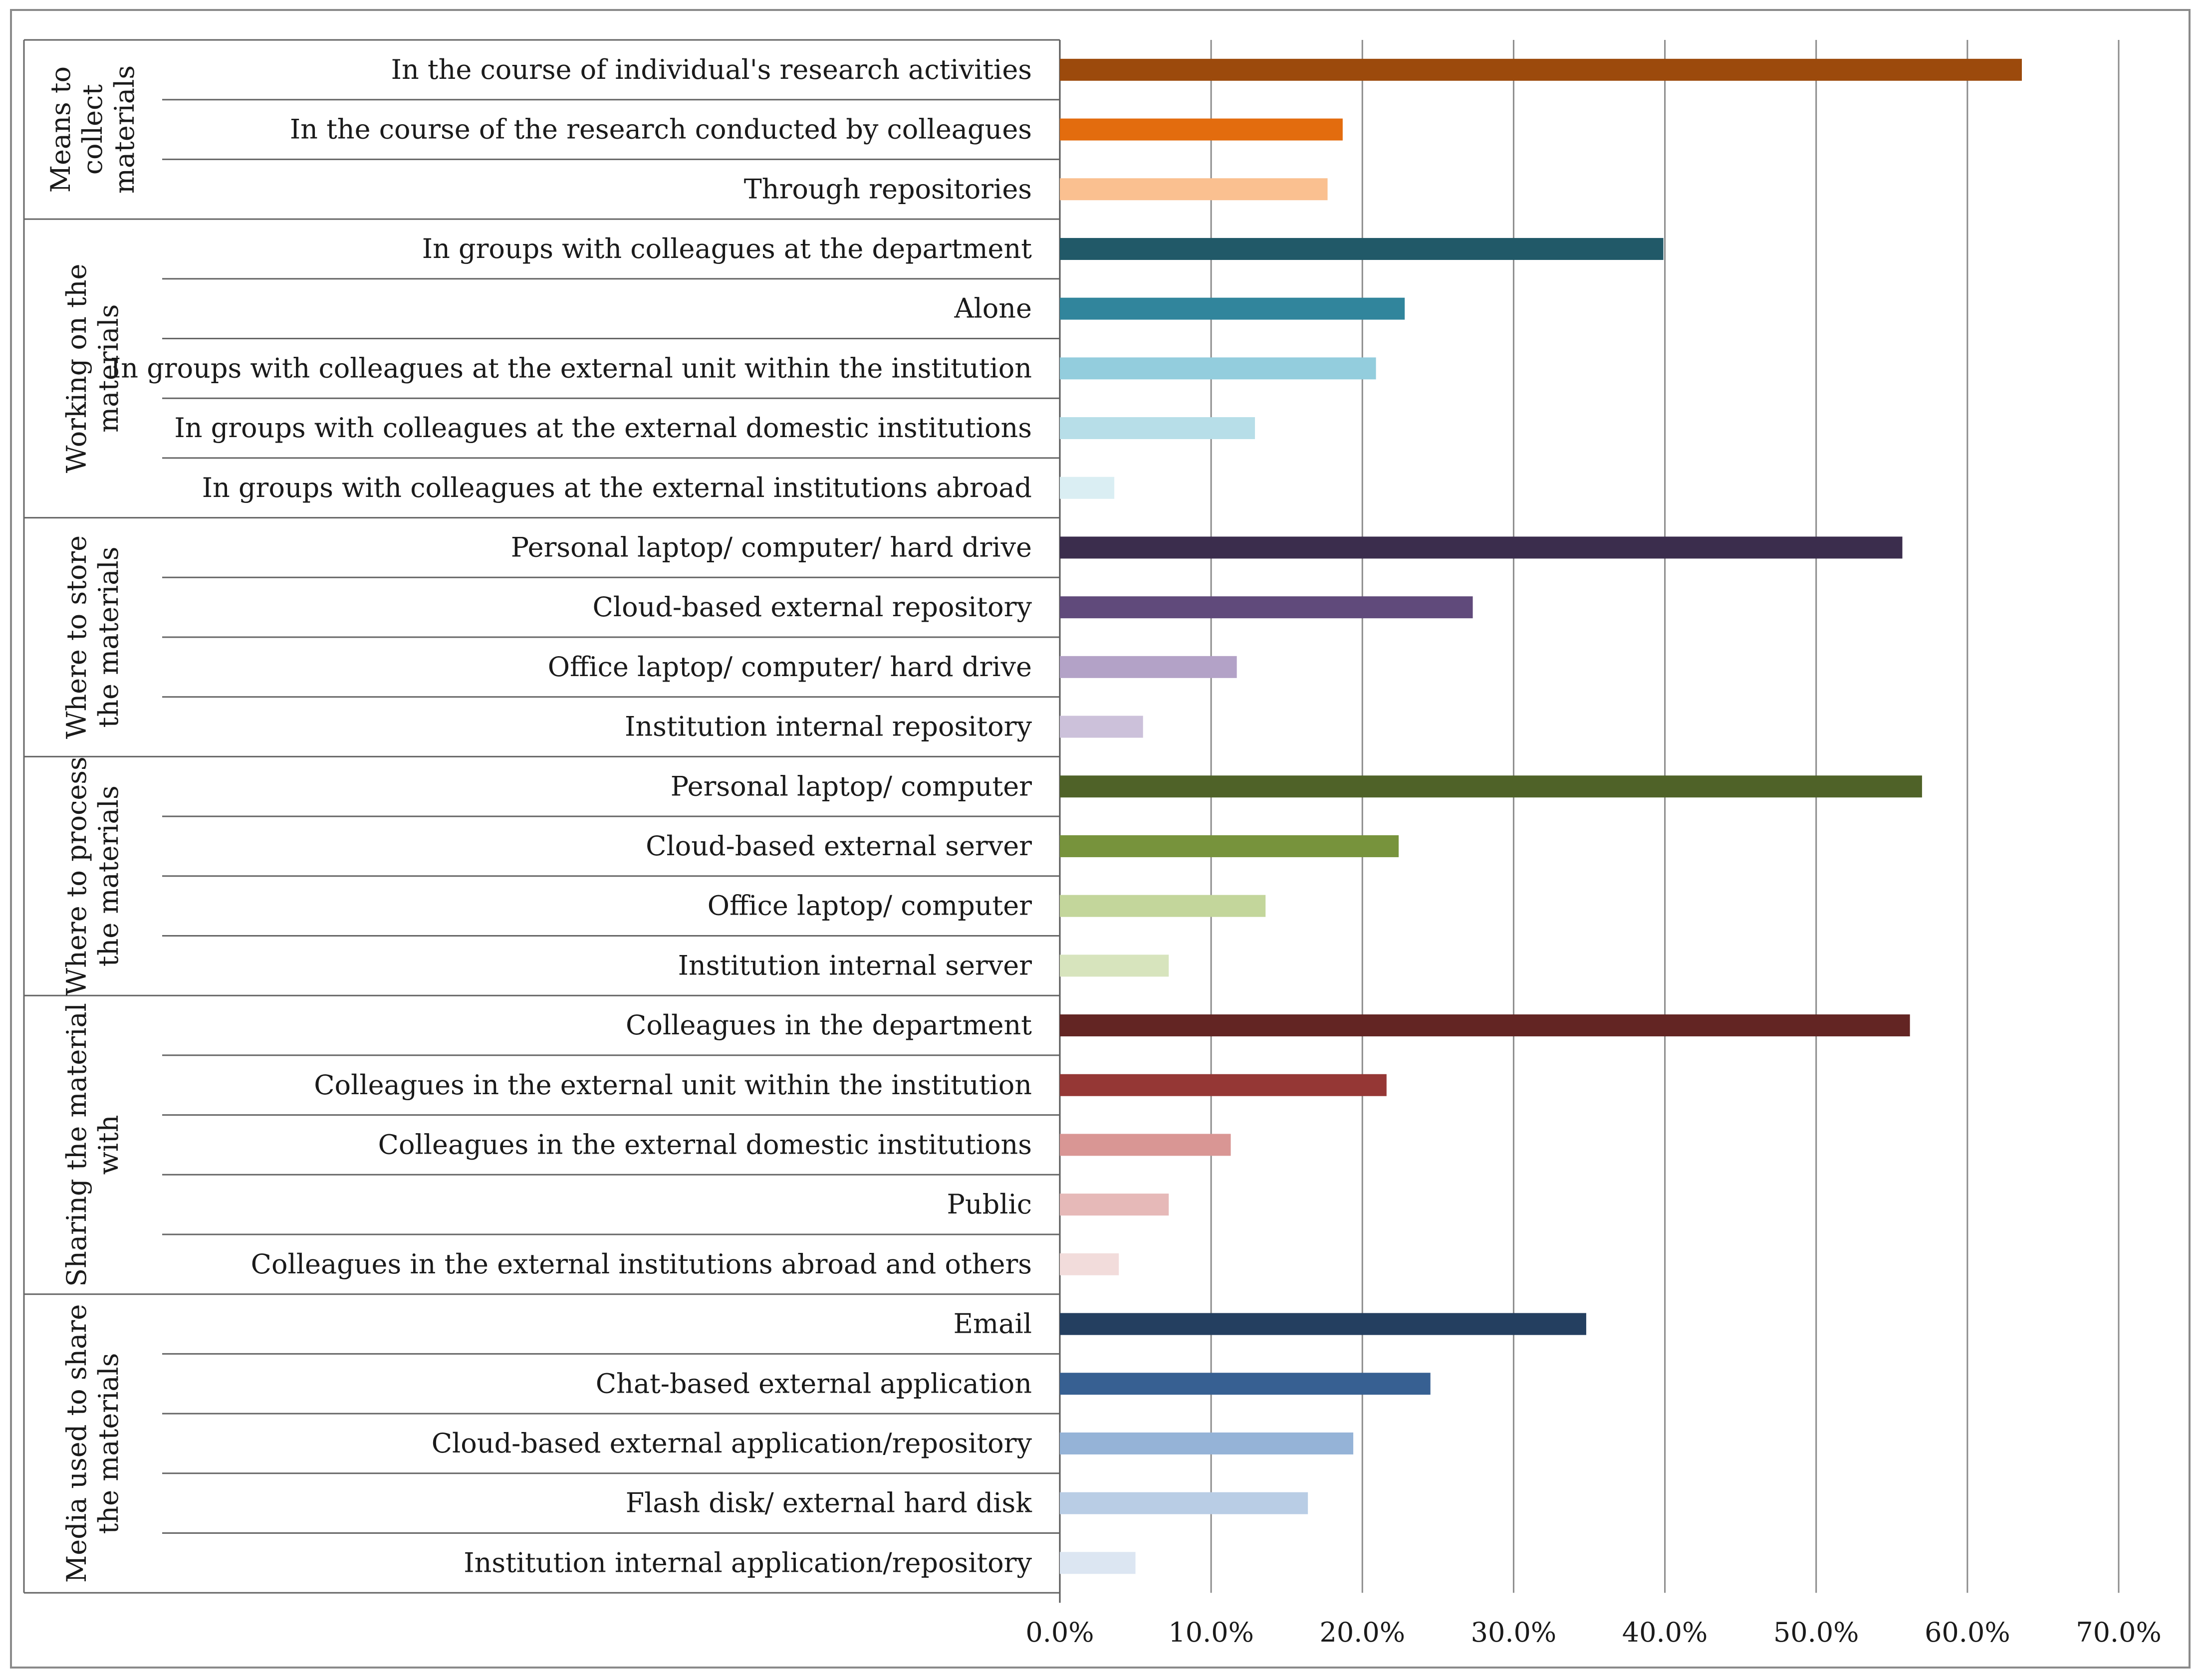  I want to click on group-label-line: Working on the, so click(76, 369).